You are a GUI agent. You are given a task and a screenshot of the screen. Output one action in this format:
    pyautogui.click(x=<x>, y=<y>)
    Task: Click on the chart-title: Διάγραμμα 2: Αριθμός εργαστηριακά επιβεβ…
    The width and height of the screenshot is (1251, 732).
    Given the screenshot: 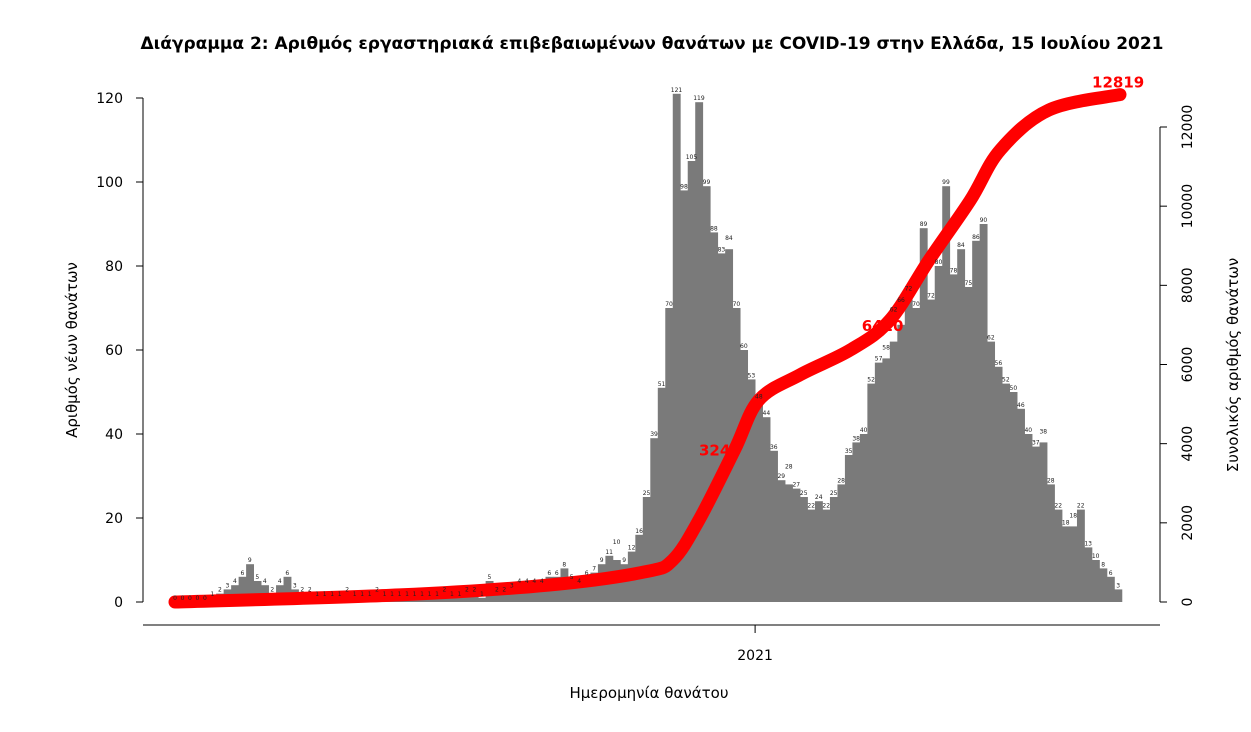 What is the action you would take?
    pyautogui.click(x=651, y=44)
    